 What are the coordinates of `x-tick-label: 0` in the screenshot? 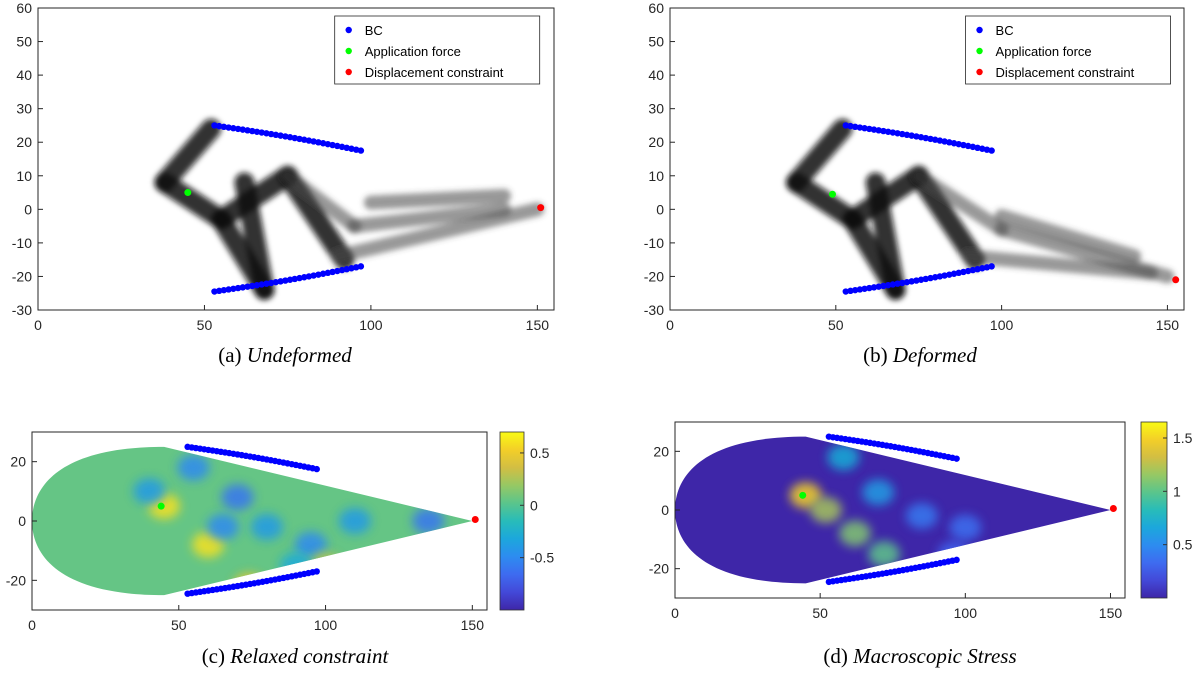 It's located at (38, 325).